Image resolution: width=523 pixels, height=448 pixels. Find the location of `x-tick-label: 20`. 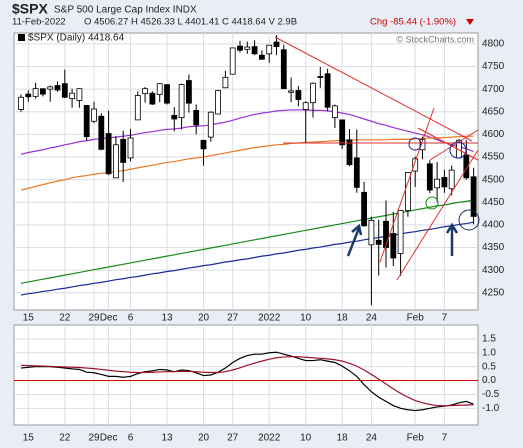

x-tick-label: 20 is located at coordinates (204, 438).